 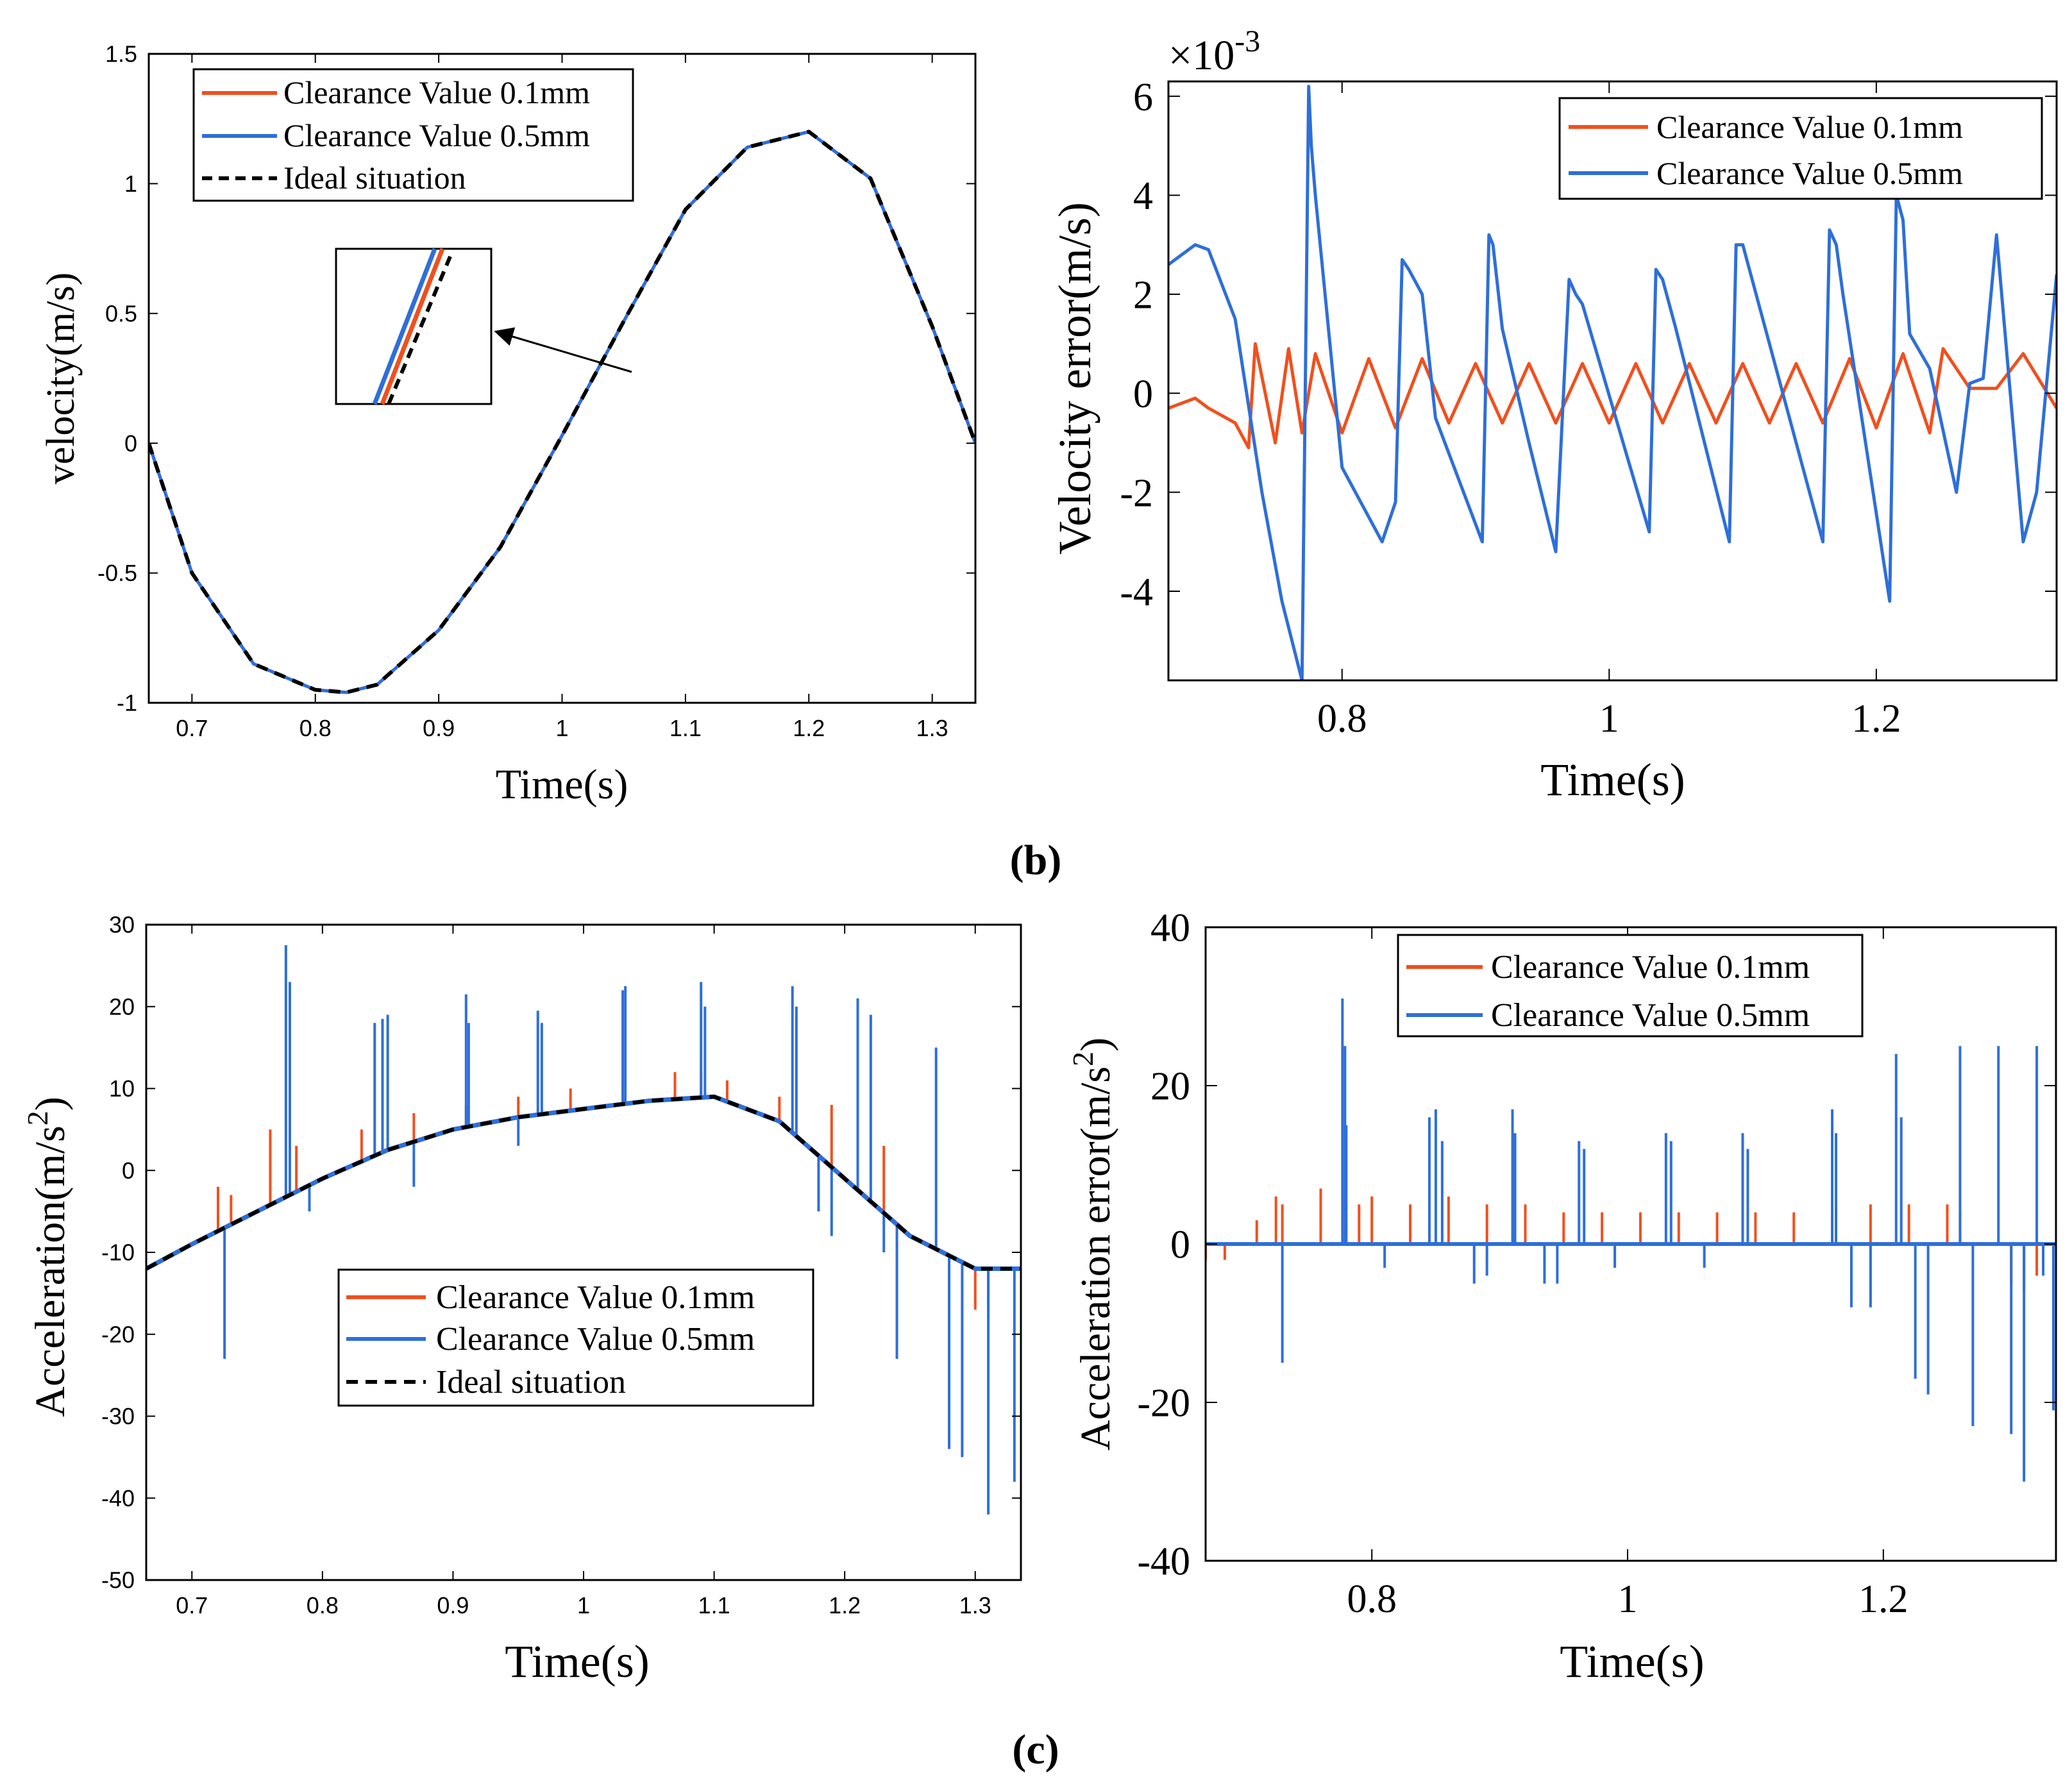 I want to click on acceleration-error-series-group, so click(x=1631, y=1240).